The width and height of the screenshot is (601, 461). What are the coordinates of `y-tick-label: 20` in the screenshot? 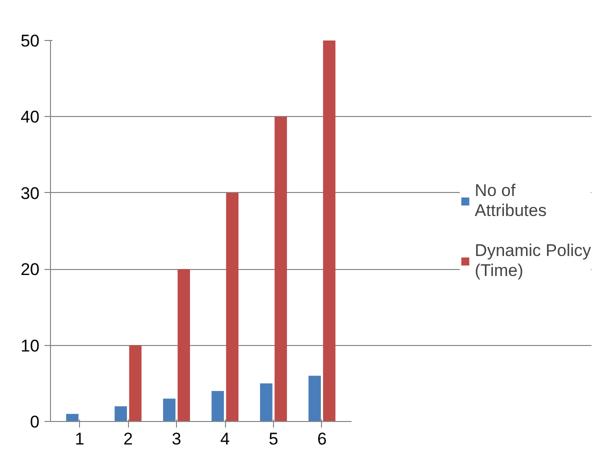 It's located at (30, 270).